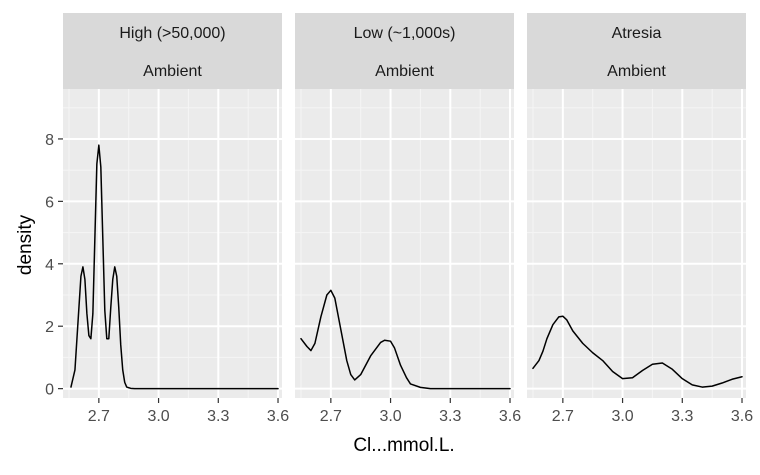  Describe the element at coordinates (49, 327) in the screenshot. I see `y-tick-label: 2` at that location.